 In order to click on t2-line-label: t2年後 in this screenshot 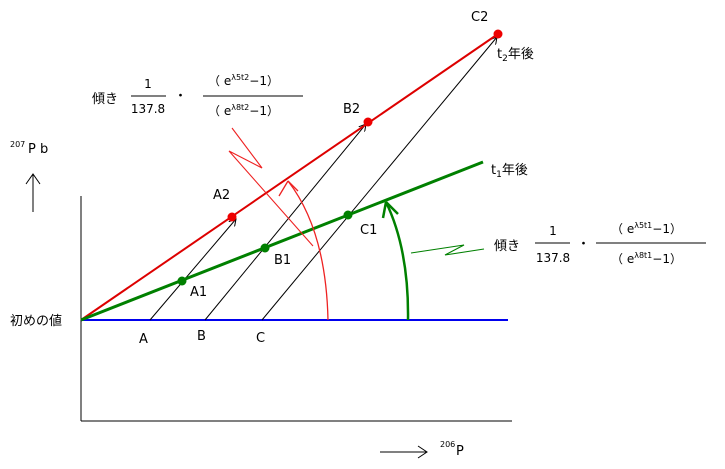, I will do `click(515, 55)`.